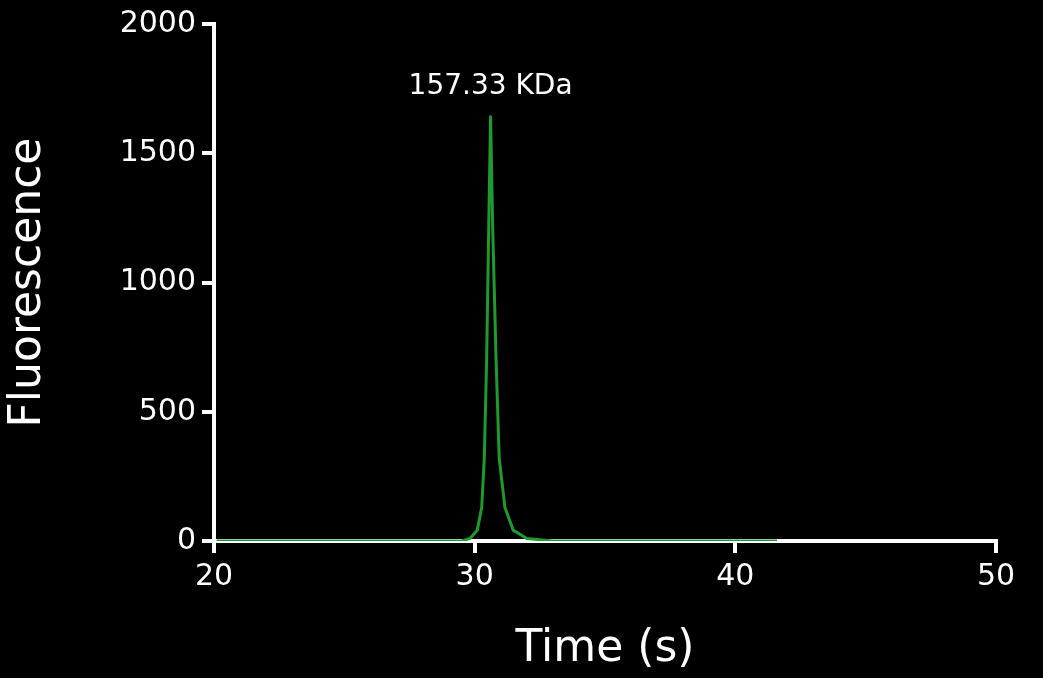  Describe the element at coordinates (214, 574) in the screenshot. I see `x-tick-label: 20` at that location.